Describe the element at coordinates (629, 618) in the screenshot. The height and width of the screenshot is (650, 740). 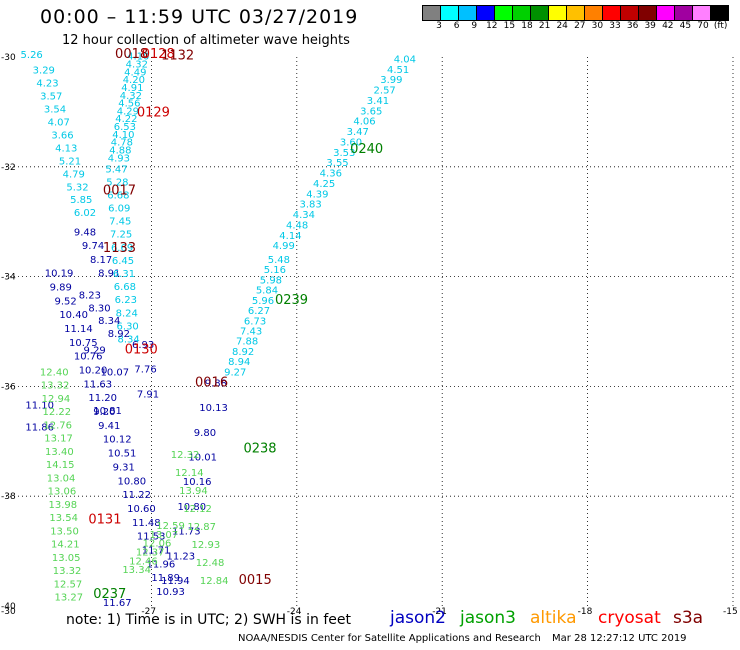
I see `satellite-legend-cryosat: cryosat` at that location.